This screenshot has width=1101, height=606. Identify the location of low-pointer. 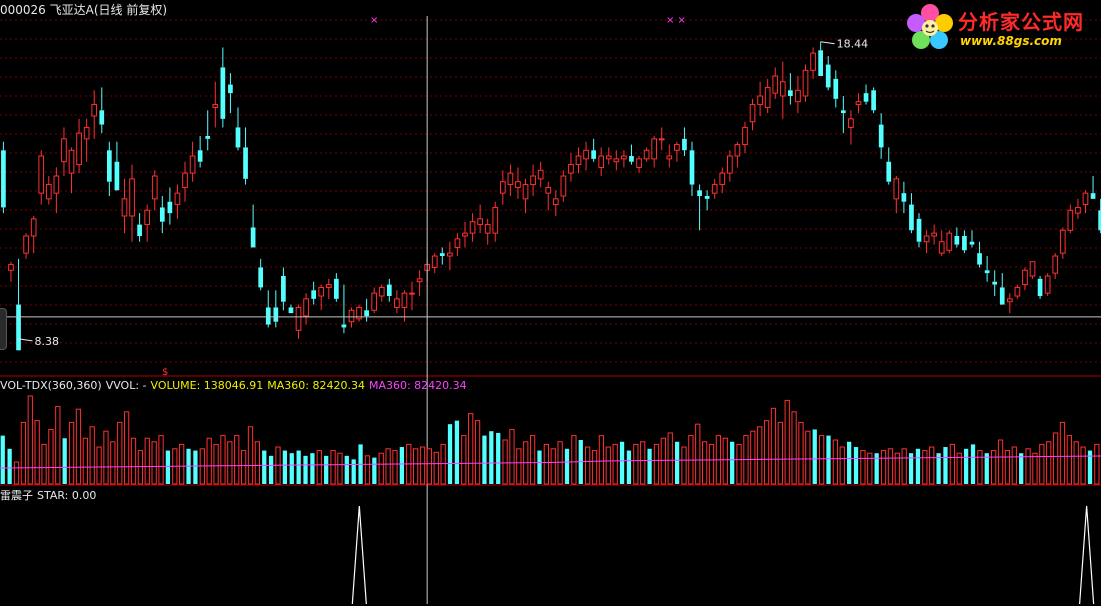
(25, 340).